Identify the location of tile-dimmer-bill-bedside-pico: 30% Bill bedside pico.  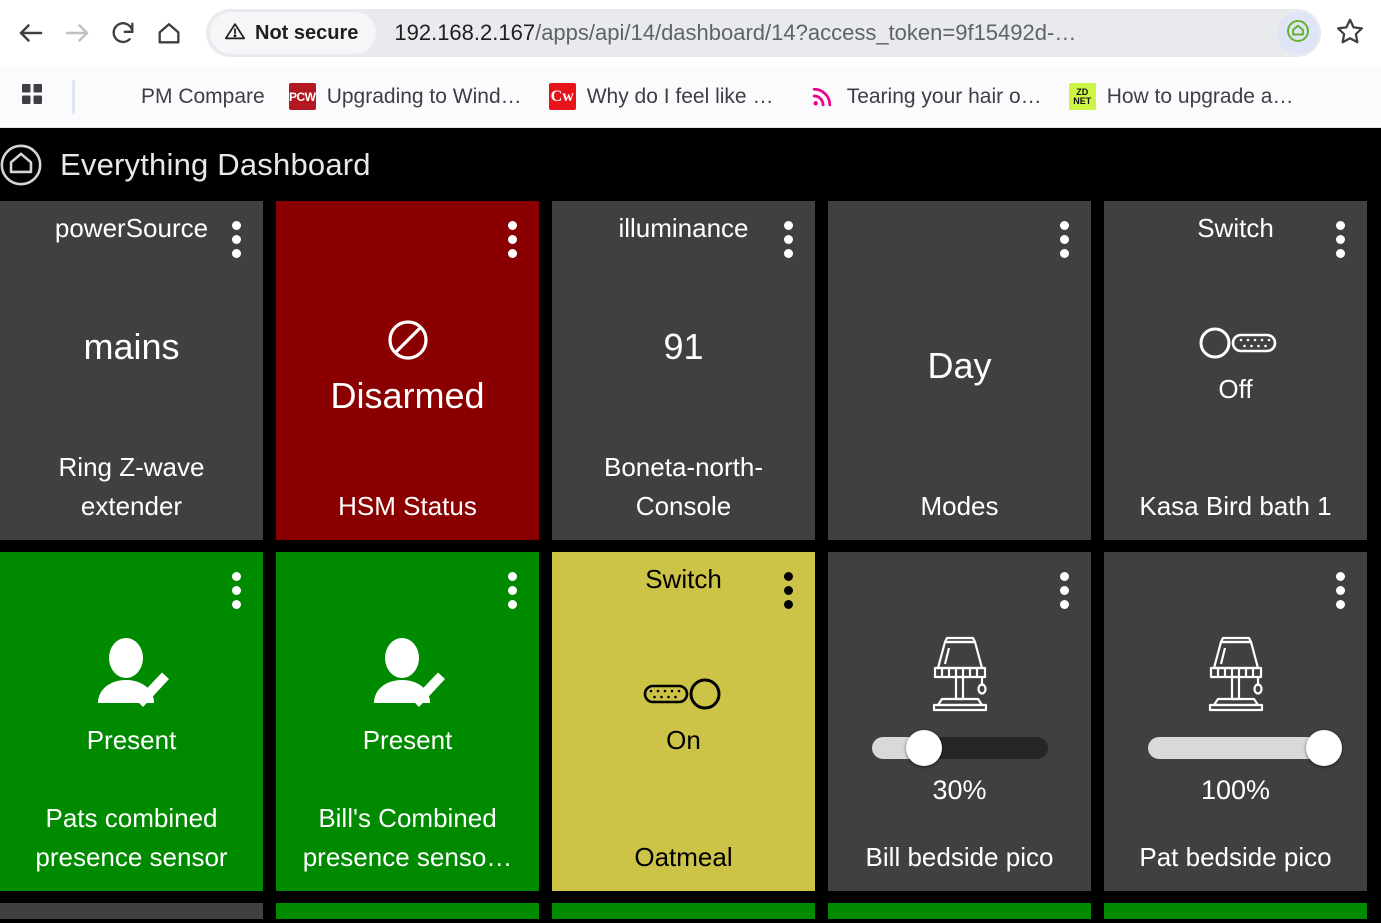
(959, 721).